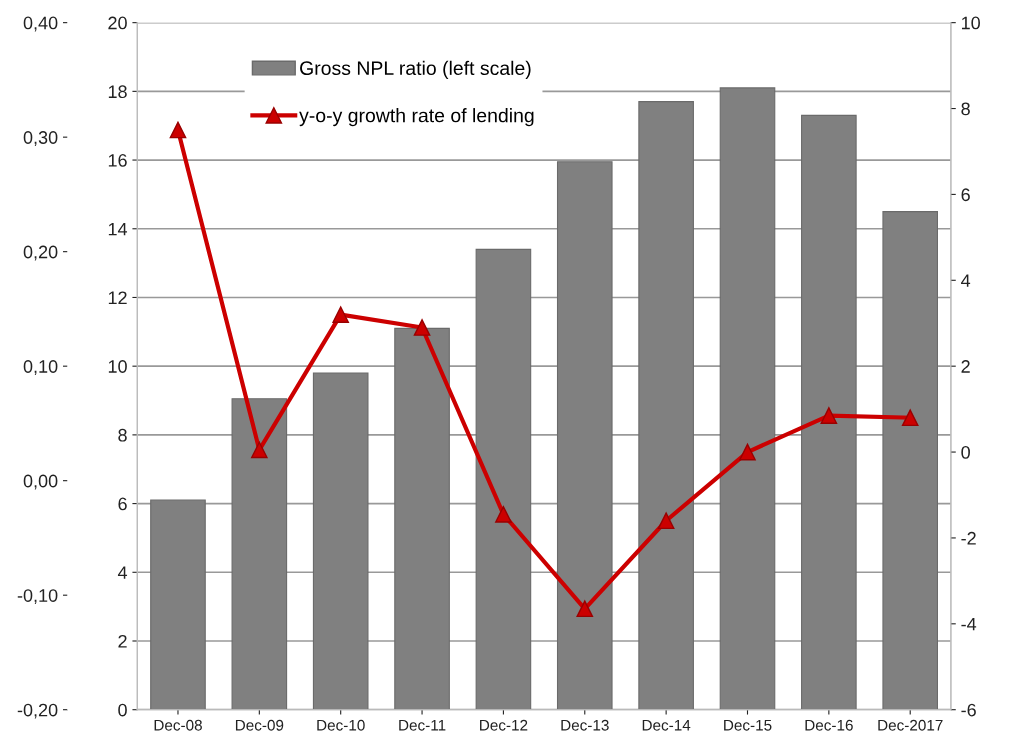 The height and width of the screenshot is (755, 1017). What do you see at coordinates (965, 195) in the screenshot?
I see `y2-tick-label: 6` at bounding box center [965, 195].